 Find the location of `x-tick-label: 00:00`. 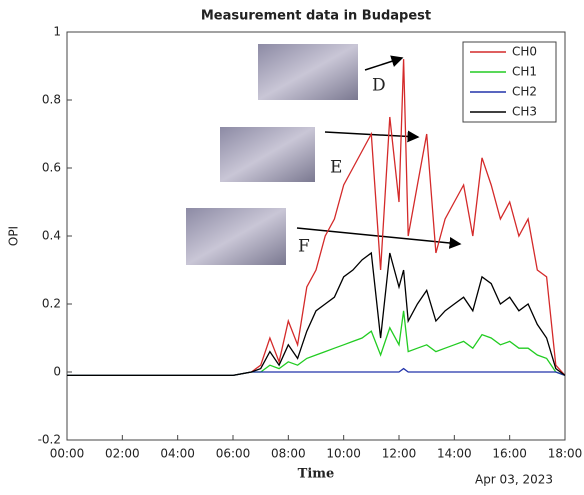

x-tick-label: 00:00 is located at coordinates (67, 454).